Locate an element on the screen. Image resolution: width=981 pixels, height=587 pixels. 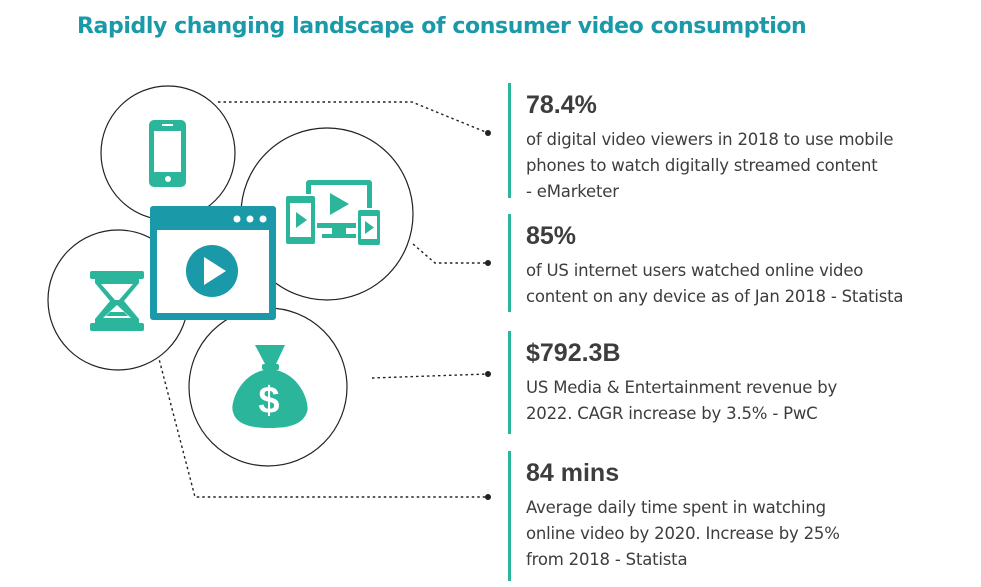
stat-value: 84 mins is located at coordinates (573, 473).